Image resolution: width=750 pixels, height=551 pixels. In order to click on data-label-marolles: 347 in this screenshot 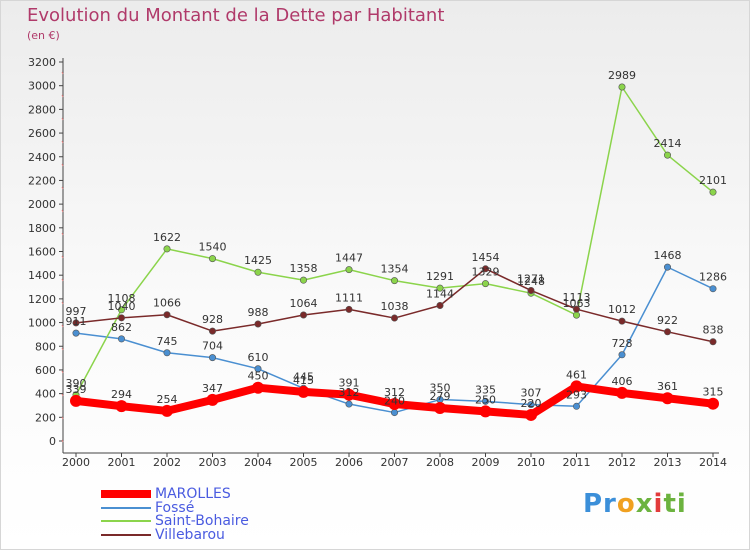, I will do `click(212, 388)`.